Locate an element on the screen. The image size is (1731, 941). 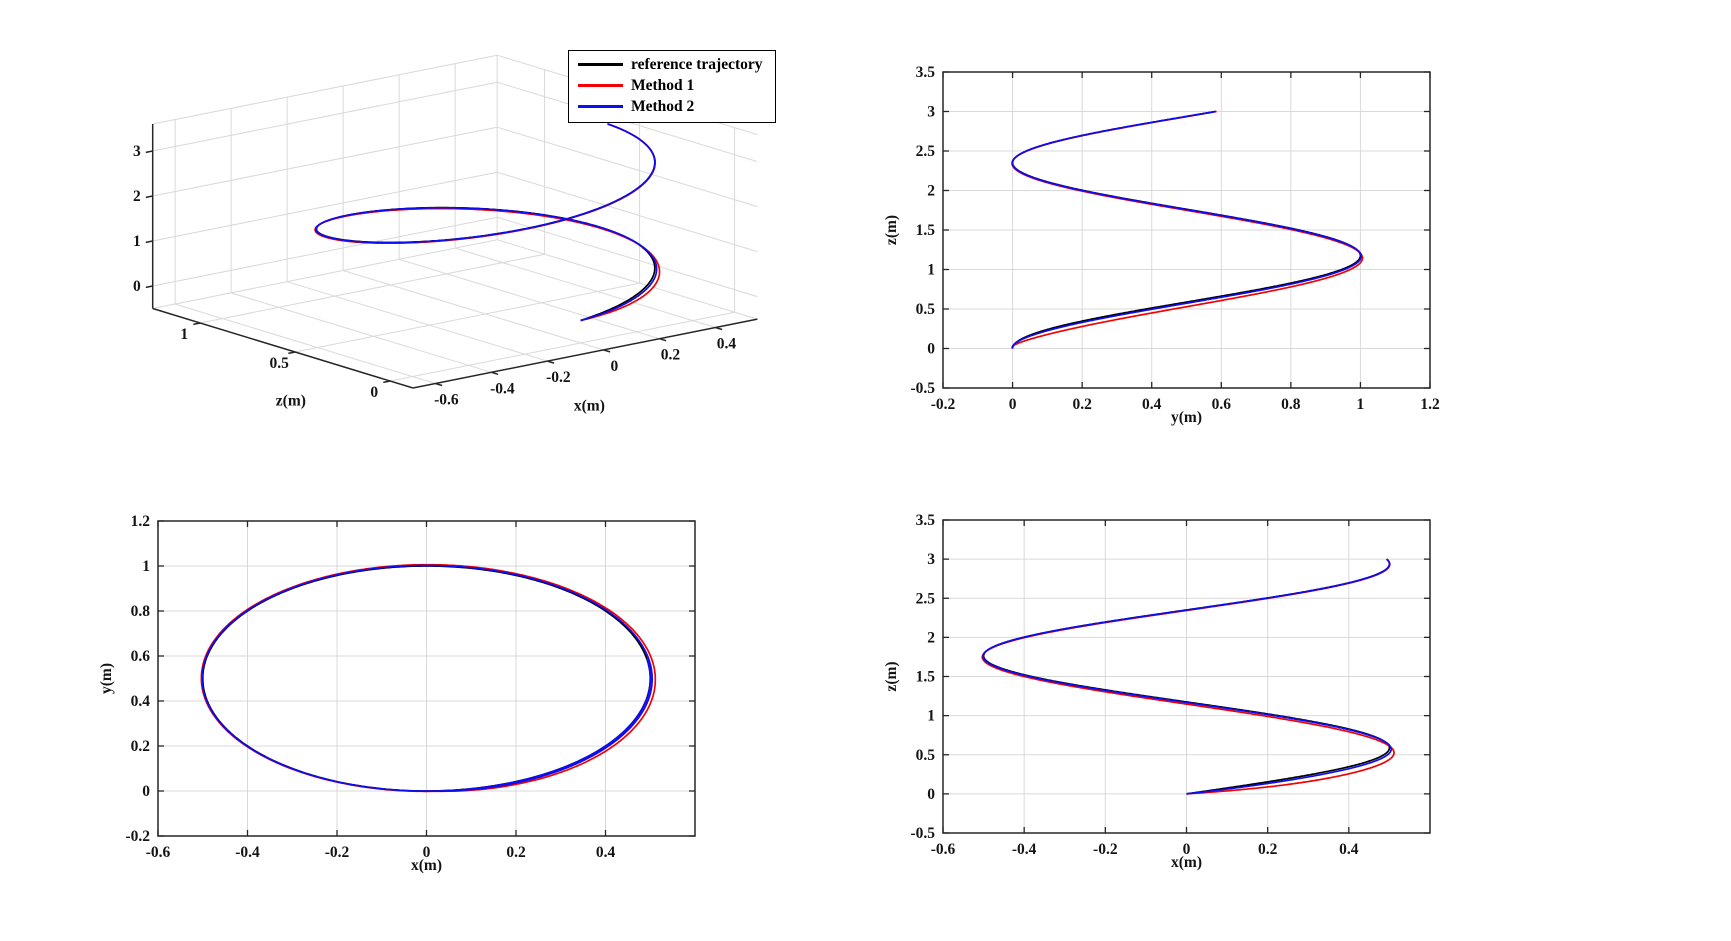
legend-box: reference trajectory Method 1 Method 2 is located at coordinates (672, 86).